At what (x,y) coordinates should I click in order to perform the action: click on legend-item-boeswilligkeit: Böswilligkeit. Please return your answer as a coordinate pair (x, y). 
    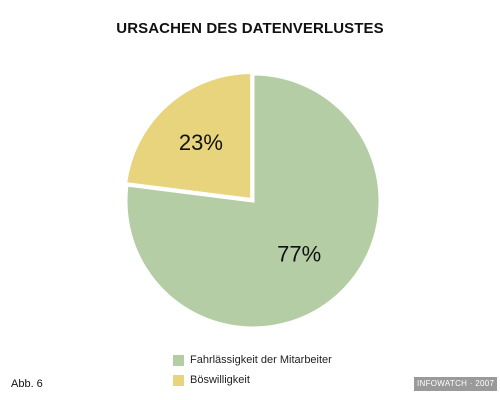
    Looking at the image, I should click on (252, 380).